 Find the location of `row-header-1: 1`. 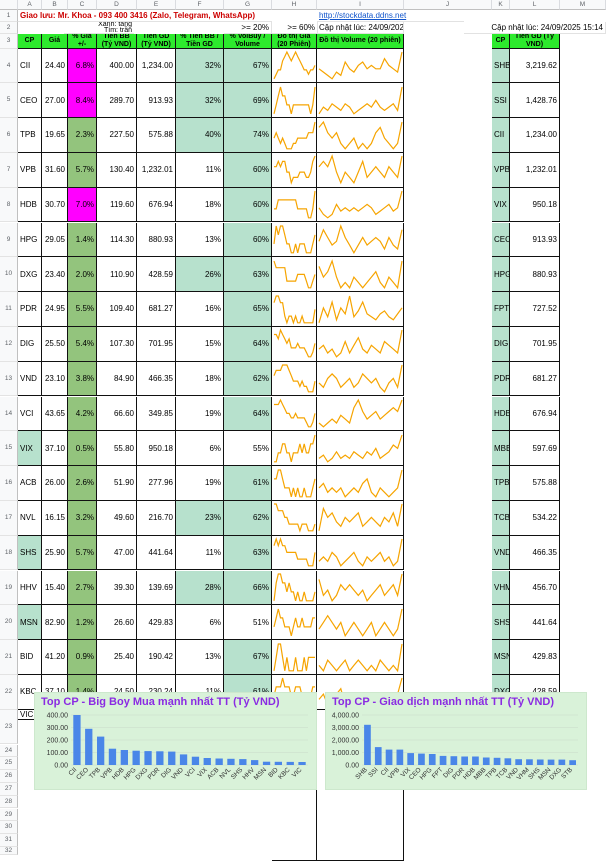

row-header-1: 1 is located at coordinates (9, 16).